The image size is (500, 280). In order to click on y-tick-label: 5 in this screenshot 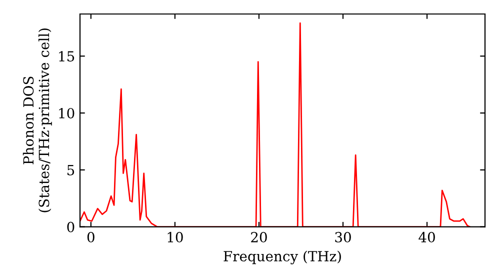, I will do `click(70, 170)`.